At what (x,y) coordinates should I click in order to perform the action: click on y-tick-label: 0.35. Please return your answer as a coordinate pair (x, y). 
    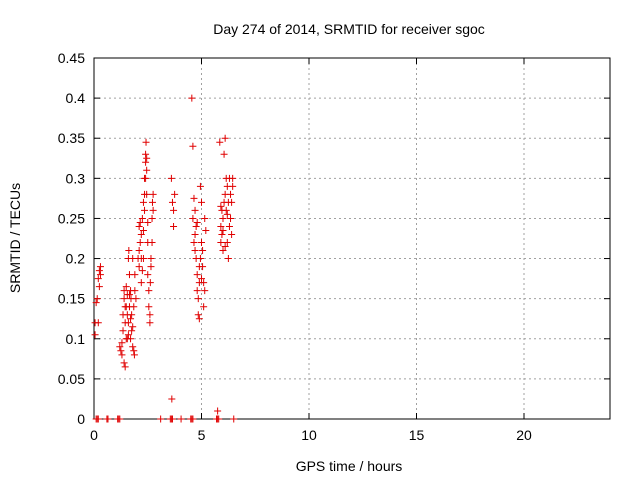
    Looking at the image, I should click on (71, 138).